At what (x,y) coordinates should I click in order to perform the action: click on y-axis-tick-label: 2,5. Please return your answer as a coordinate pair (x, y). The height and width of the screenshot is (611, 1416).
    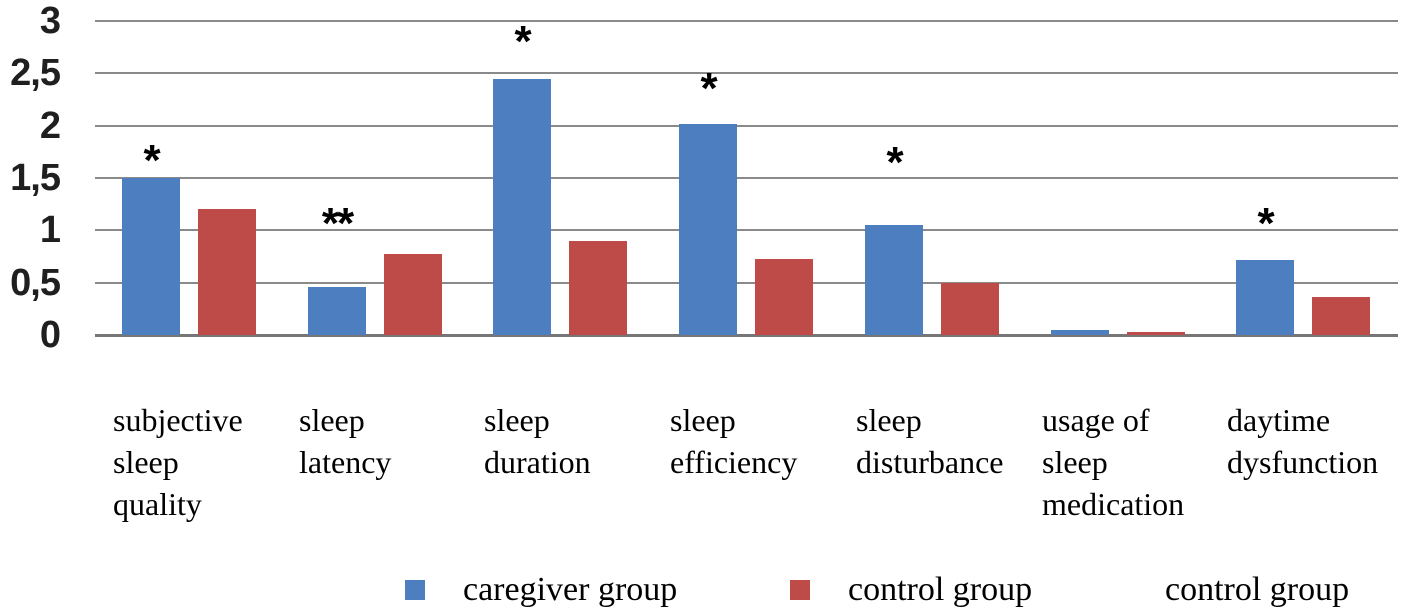
    Looking at the image, I should click on (35, 73).